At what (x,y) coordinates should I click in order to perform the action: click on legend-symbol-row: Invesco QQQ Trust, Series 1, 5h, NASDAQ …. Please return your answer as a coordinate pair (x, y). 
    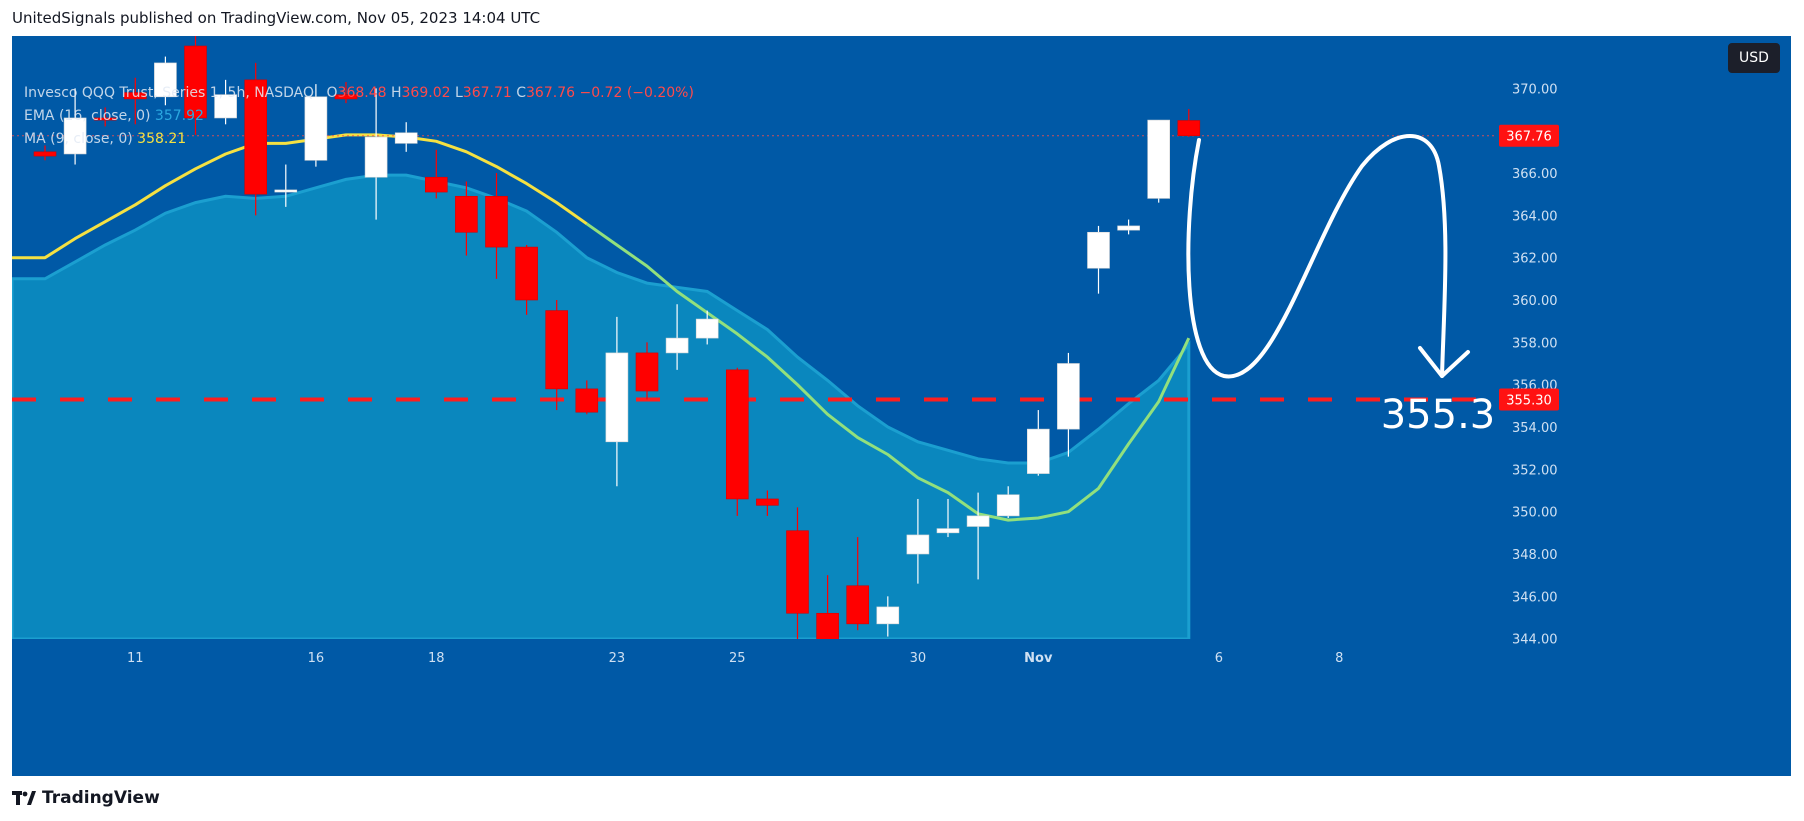
    Looking at the image, I should click on (359, 93).